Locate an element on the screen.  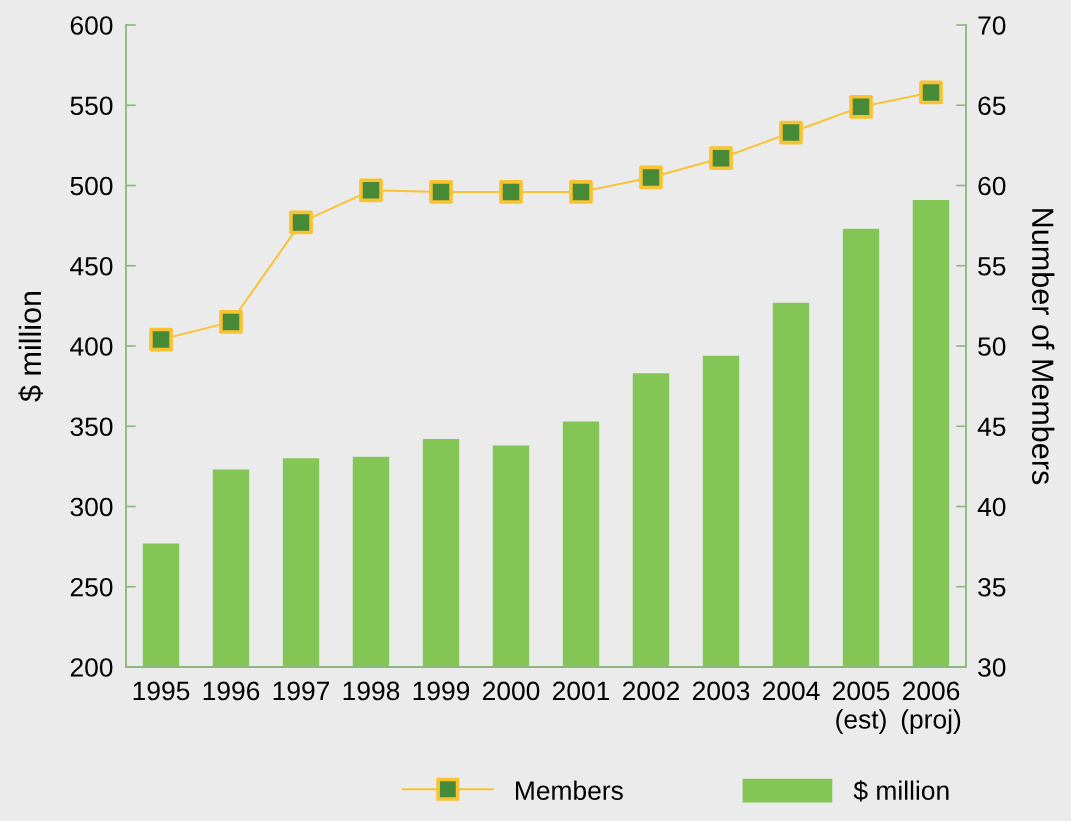
y2-tick-label: 55 is located at coordinates (992, 266).